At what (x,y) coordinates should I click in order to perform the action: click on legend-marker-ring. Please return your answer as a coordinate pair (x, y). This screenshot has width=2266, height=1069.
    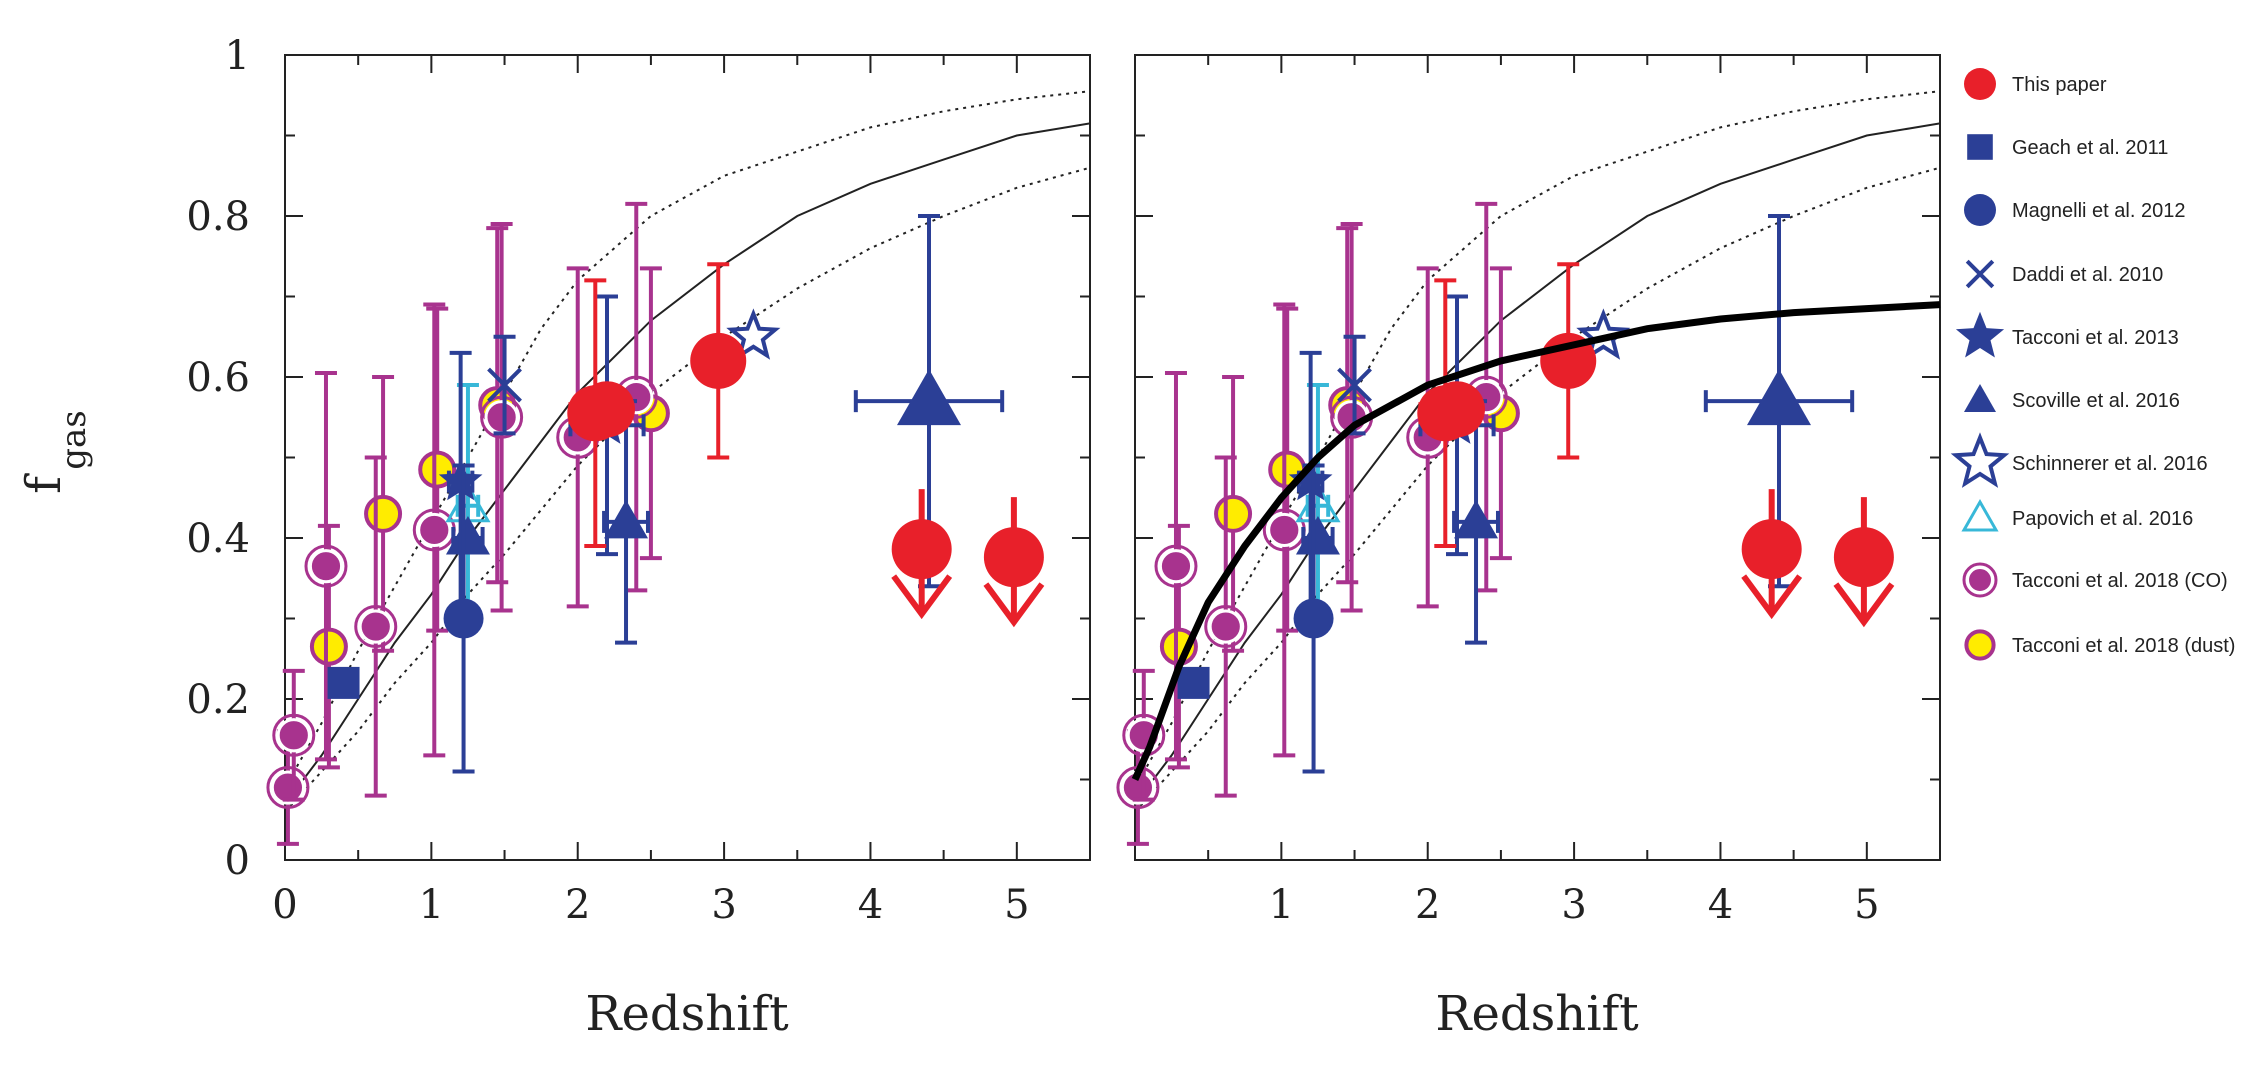
    Looking at the image, I should click on (1980, 580).